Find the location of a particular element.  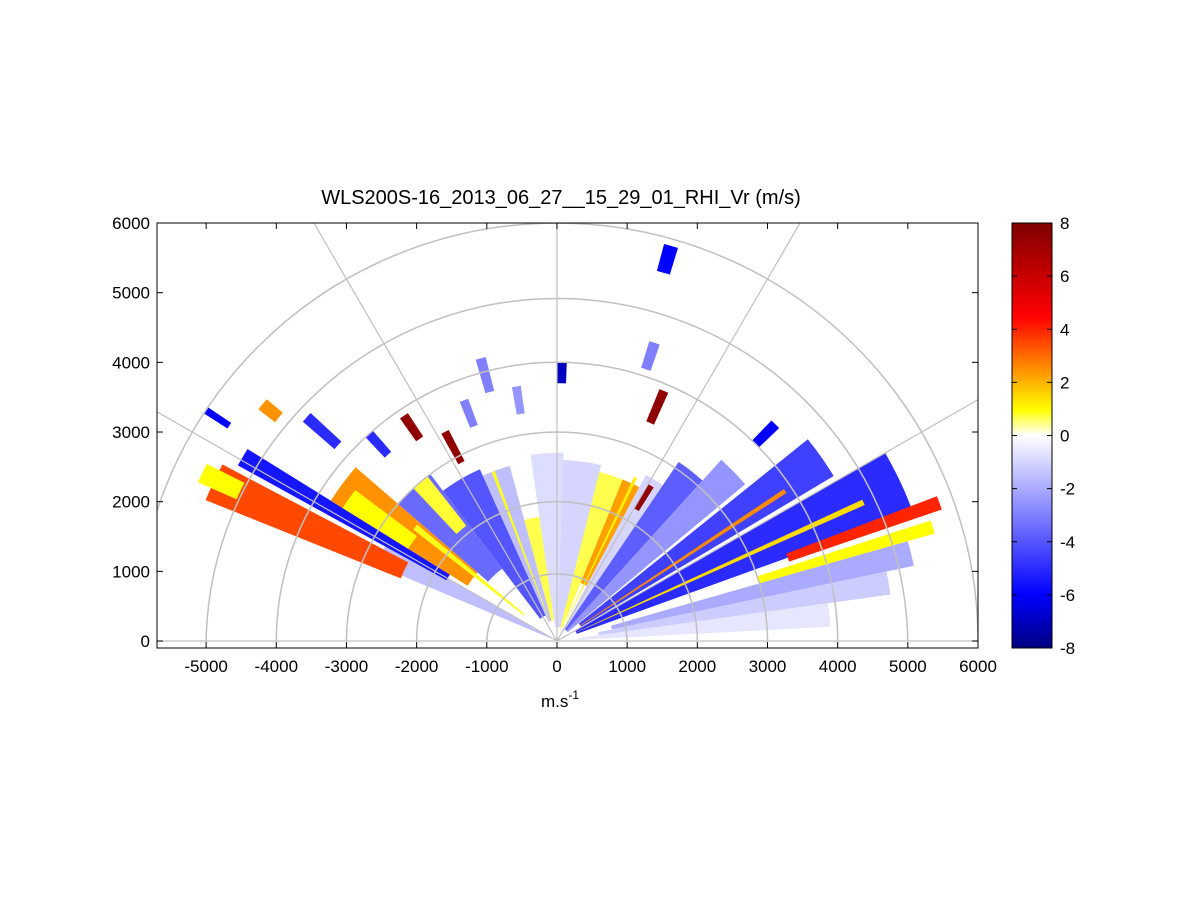

y-tick-label: 5000 is located at coordinates (131, 293).